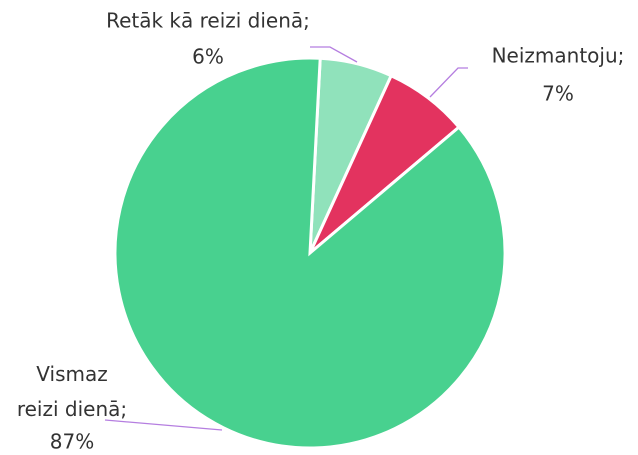  I want to click on value-label: 6%, so click(208, 57).